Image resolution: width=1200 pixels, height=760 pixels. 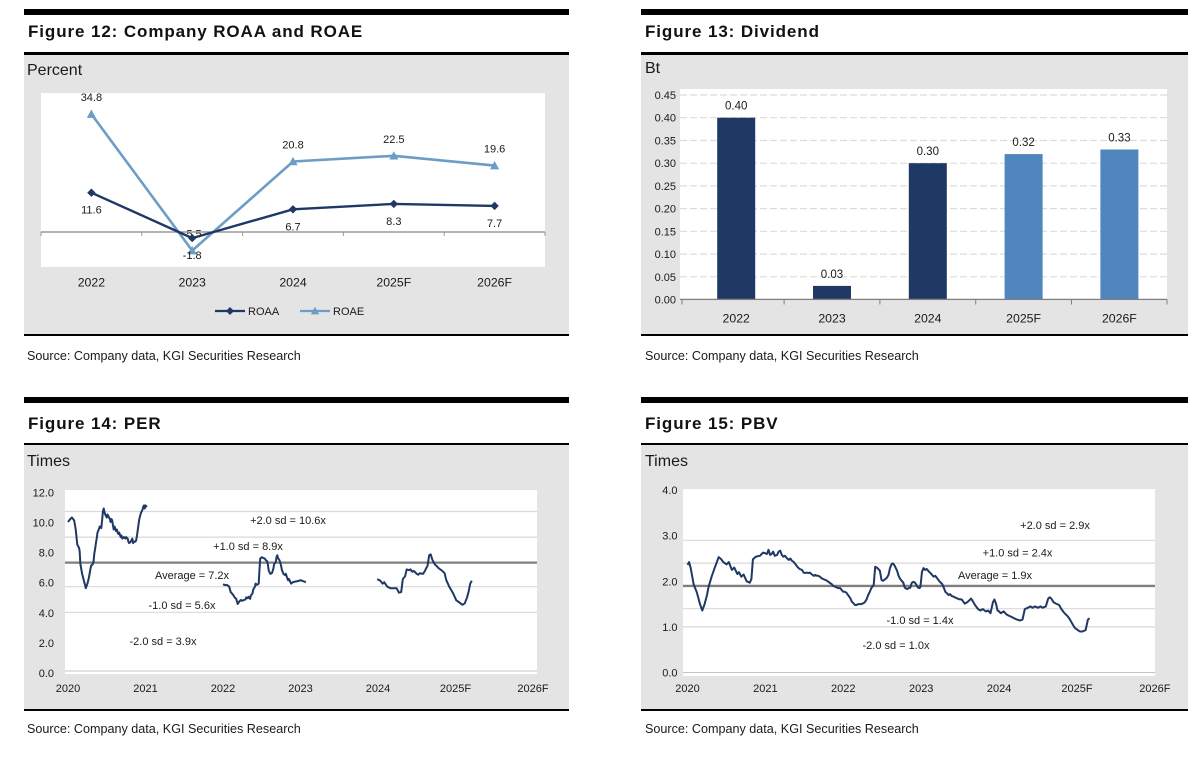 I want to click on svg-text: Percent, so click(x=55, y=70).